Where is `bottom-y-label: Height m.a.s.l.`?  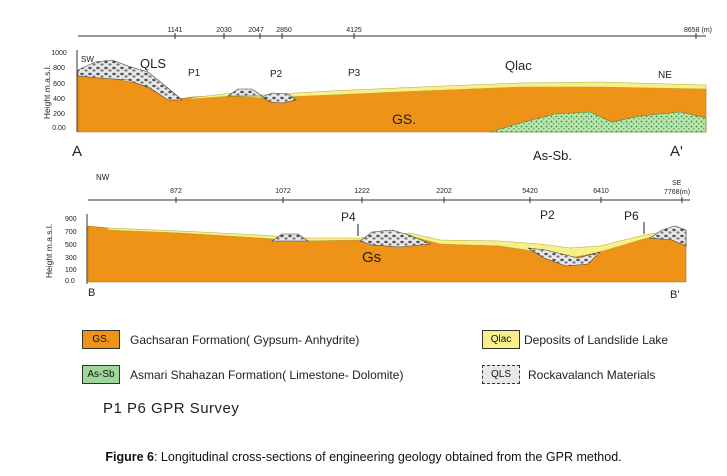
bottom-y-label: Height m.a.s.l. is located at coordinates (49, 251).